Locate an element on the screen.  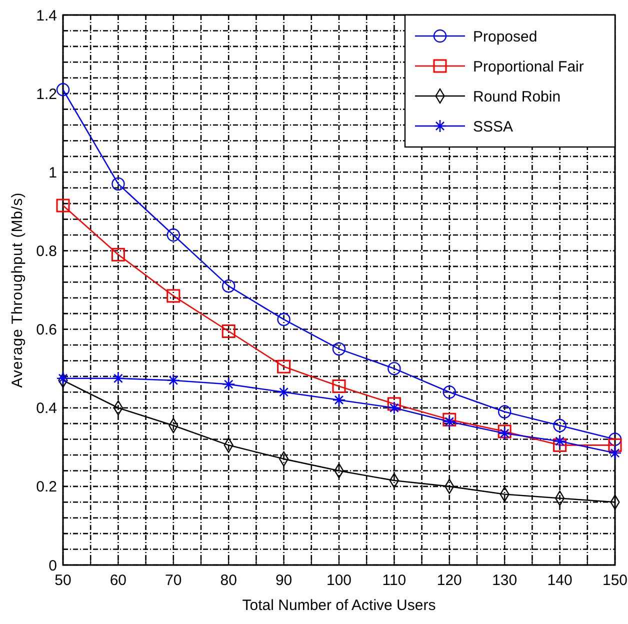
x-axis-title: Total Number of Active Users is located at coordinates (339, 605).